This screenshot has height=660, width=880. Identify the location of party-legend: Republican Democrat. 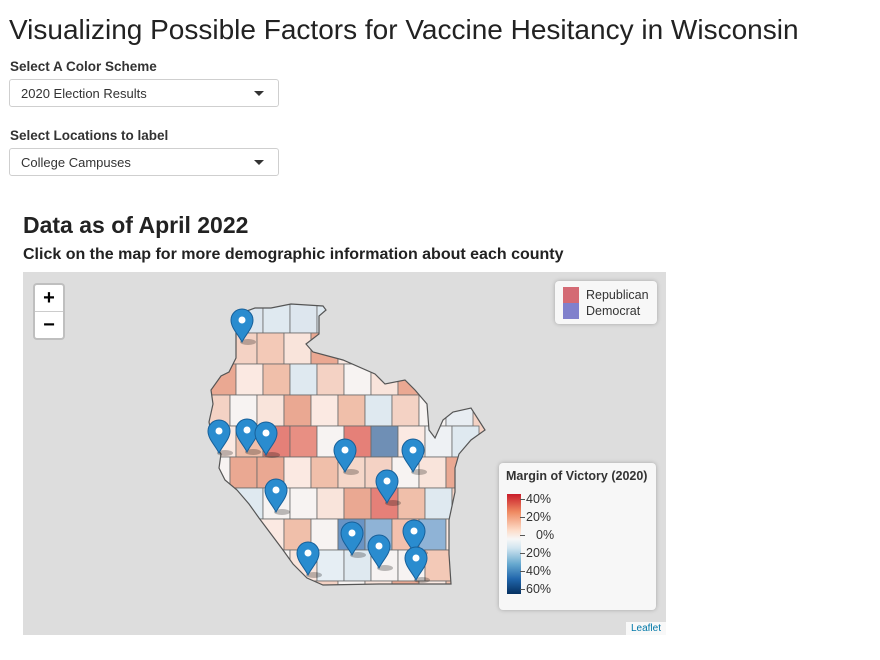
(606, 302).